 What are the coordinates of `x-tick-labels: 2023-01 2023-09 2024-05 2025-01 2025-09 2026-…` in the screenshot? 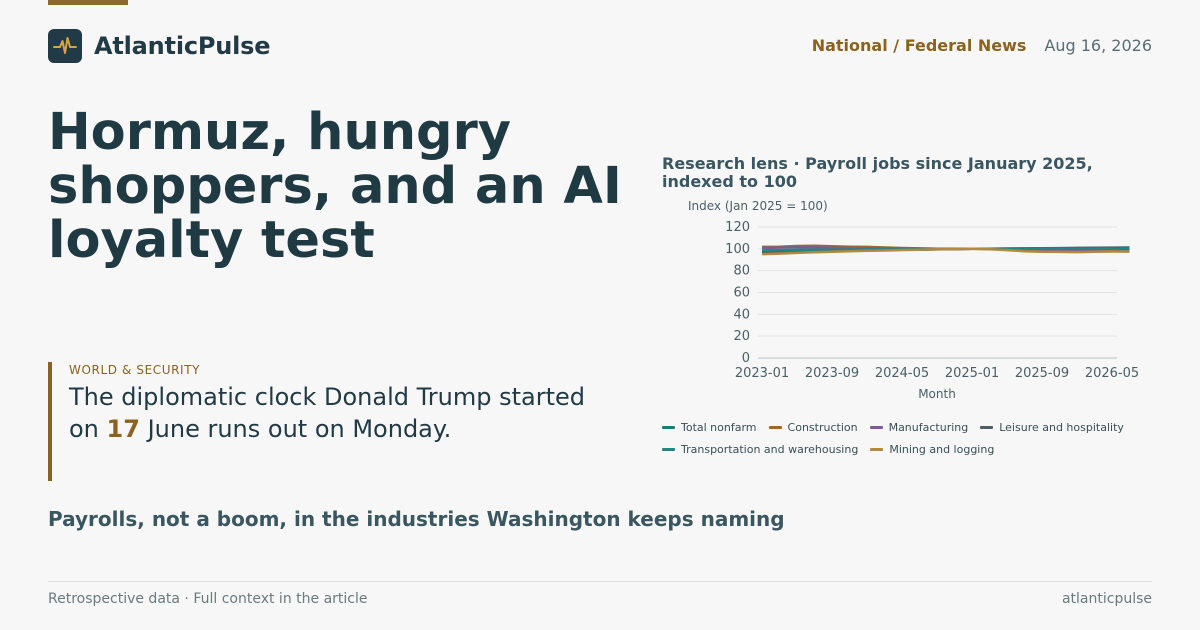 It's located at (937, 373).